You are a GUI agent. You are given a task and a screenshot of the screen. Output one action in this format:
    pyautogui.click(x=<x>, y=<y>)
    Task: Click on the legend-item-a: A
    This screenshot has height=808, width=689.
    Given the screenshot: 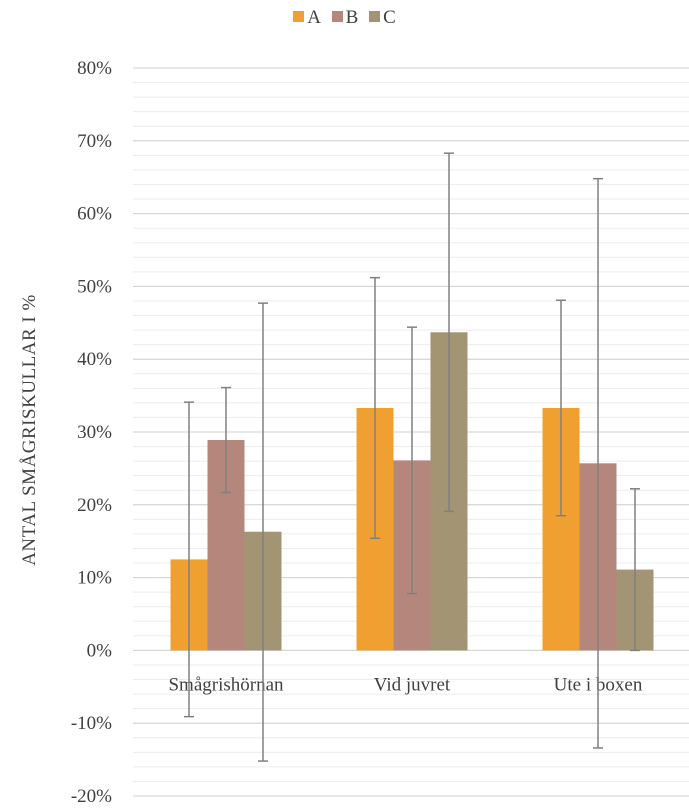 What is the action you would take?
    pyautogui.click(x=307, y=18)
    